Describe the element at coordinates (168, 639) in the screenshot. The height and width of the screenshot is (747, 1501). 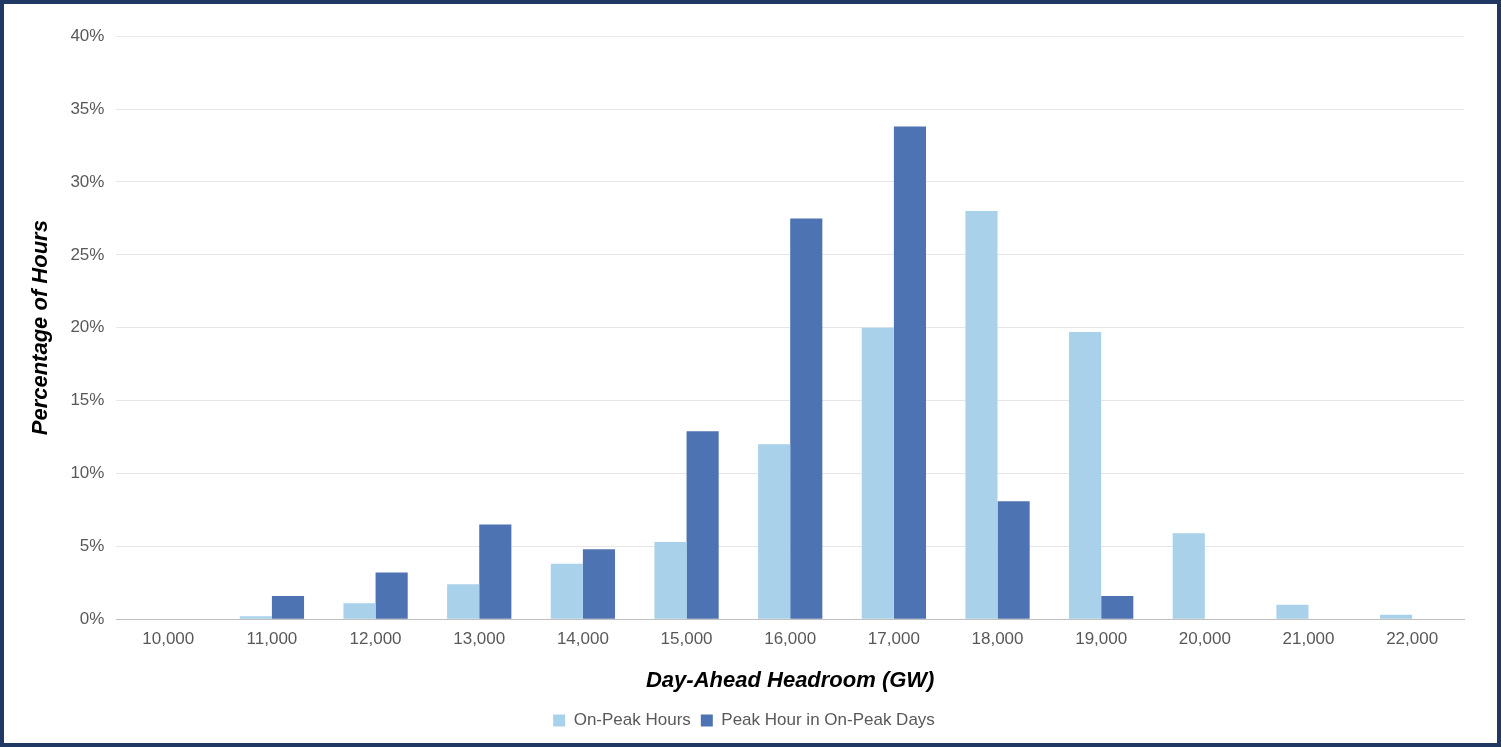
I see `x-tick-label: 10,000` at that location.